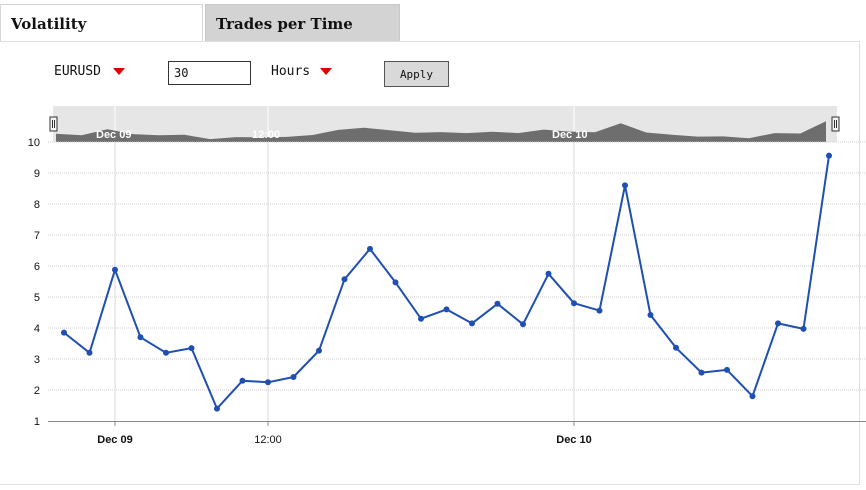 The image size is (866, 490). Describe the element at coordinates (416, 74) in the screenshot. I see `apply-button: Apply` at that location.